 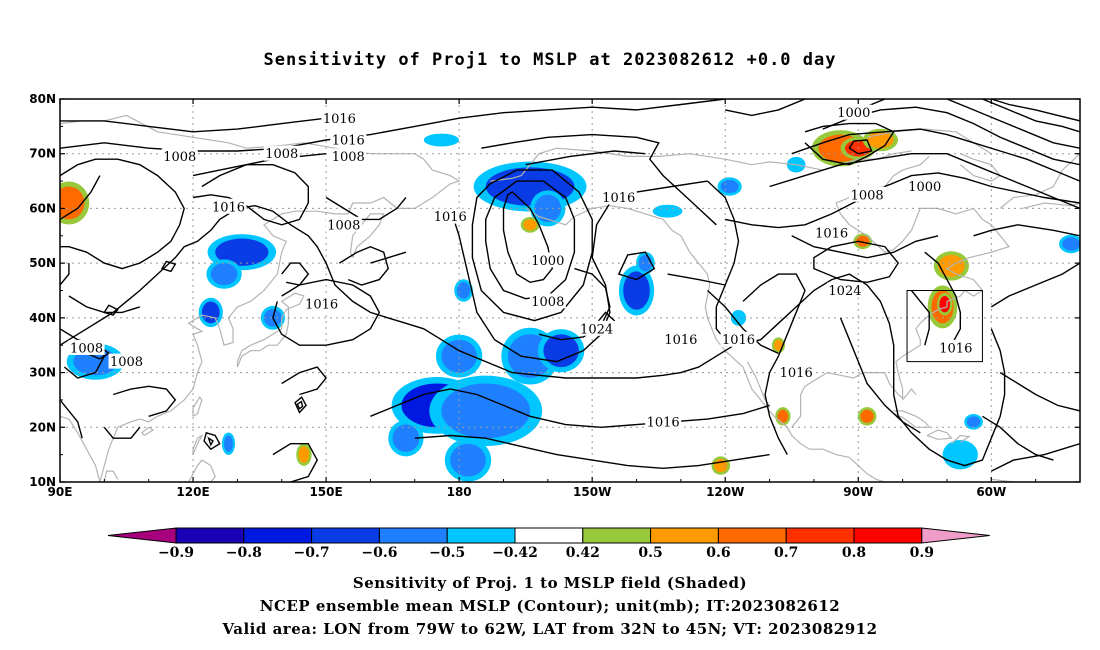 What do you see at coordinates (650, 553) in the screenshot?
I see `colorbar-label: 0.5` at bounding box center [650, 553].